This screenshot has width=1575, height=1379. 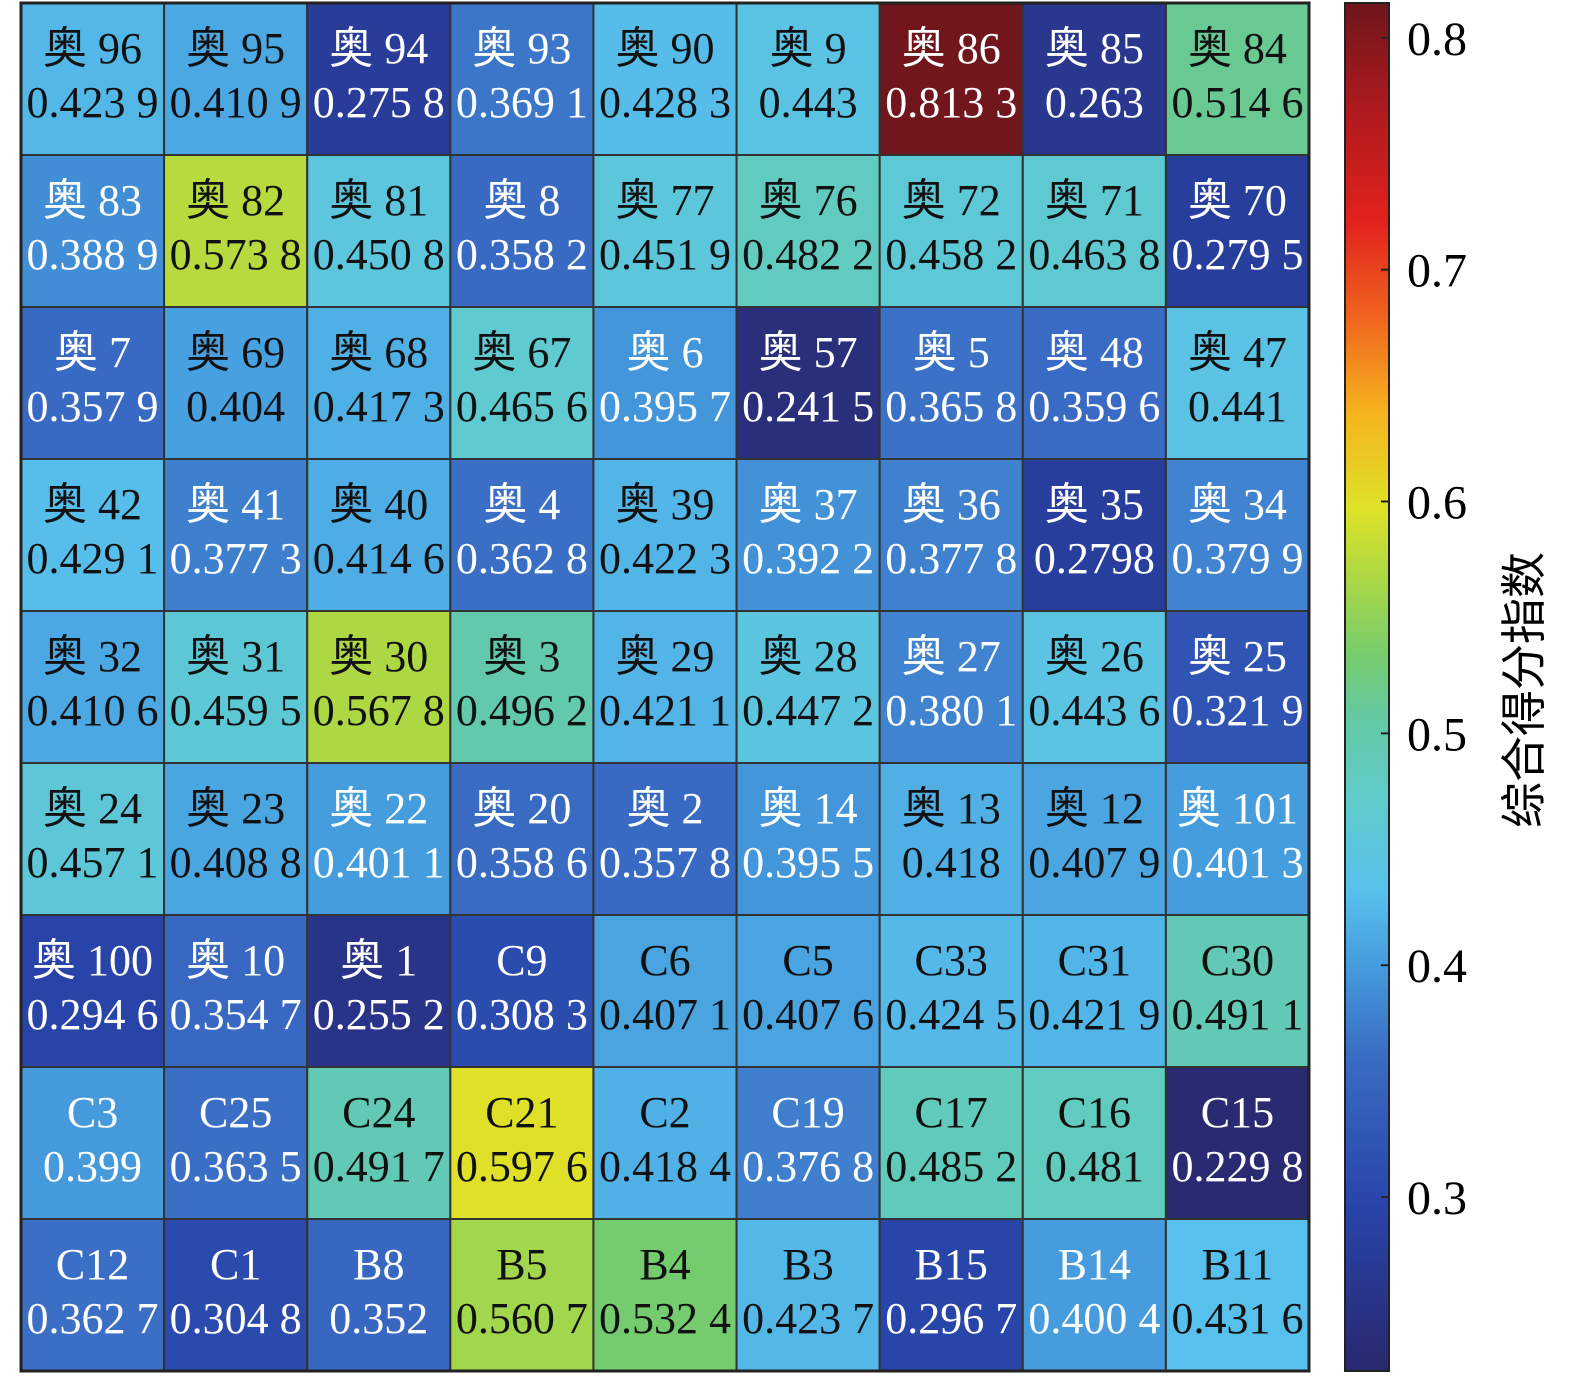 I want to click on heatmap-cell: 奥 42 0.429 1, so click(x=93, y=535).